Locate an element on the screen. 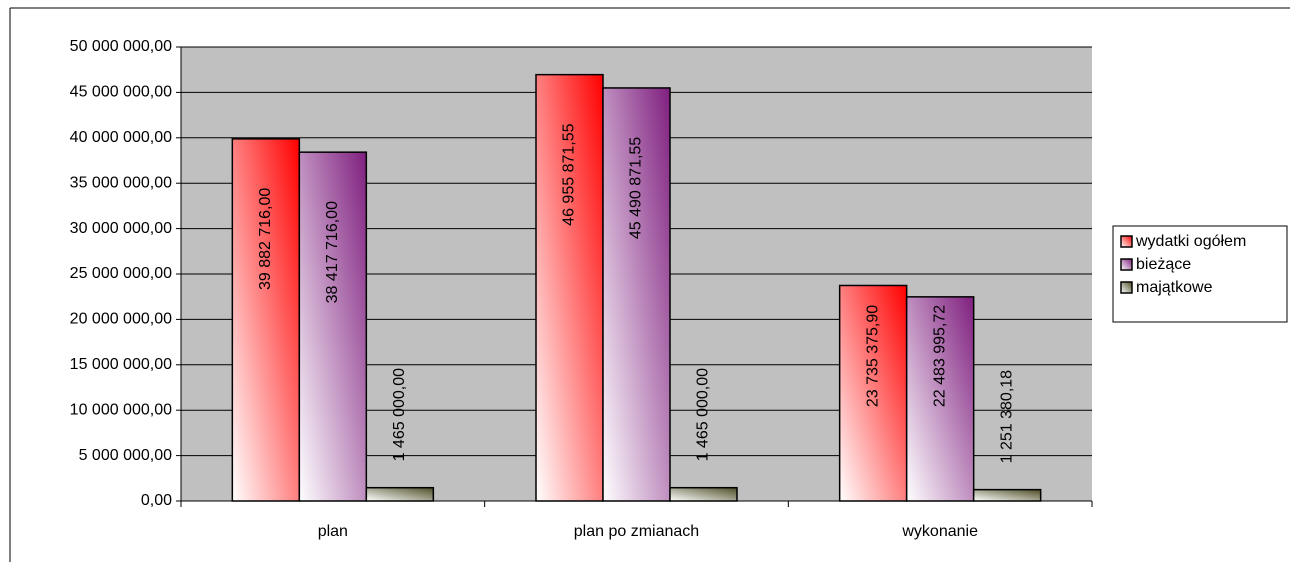 The height and width of the screenshot is (562, 1290). y-tick-label: 35 000 000,00 is located at coordinates (121, 182).